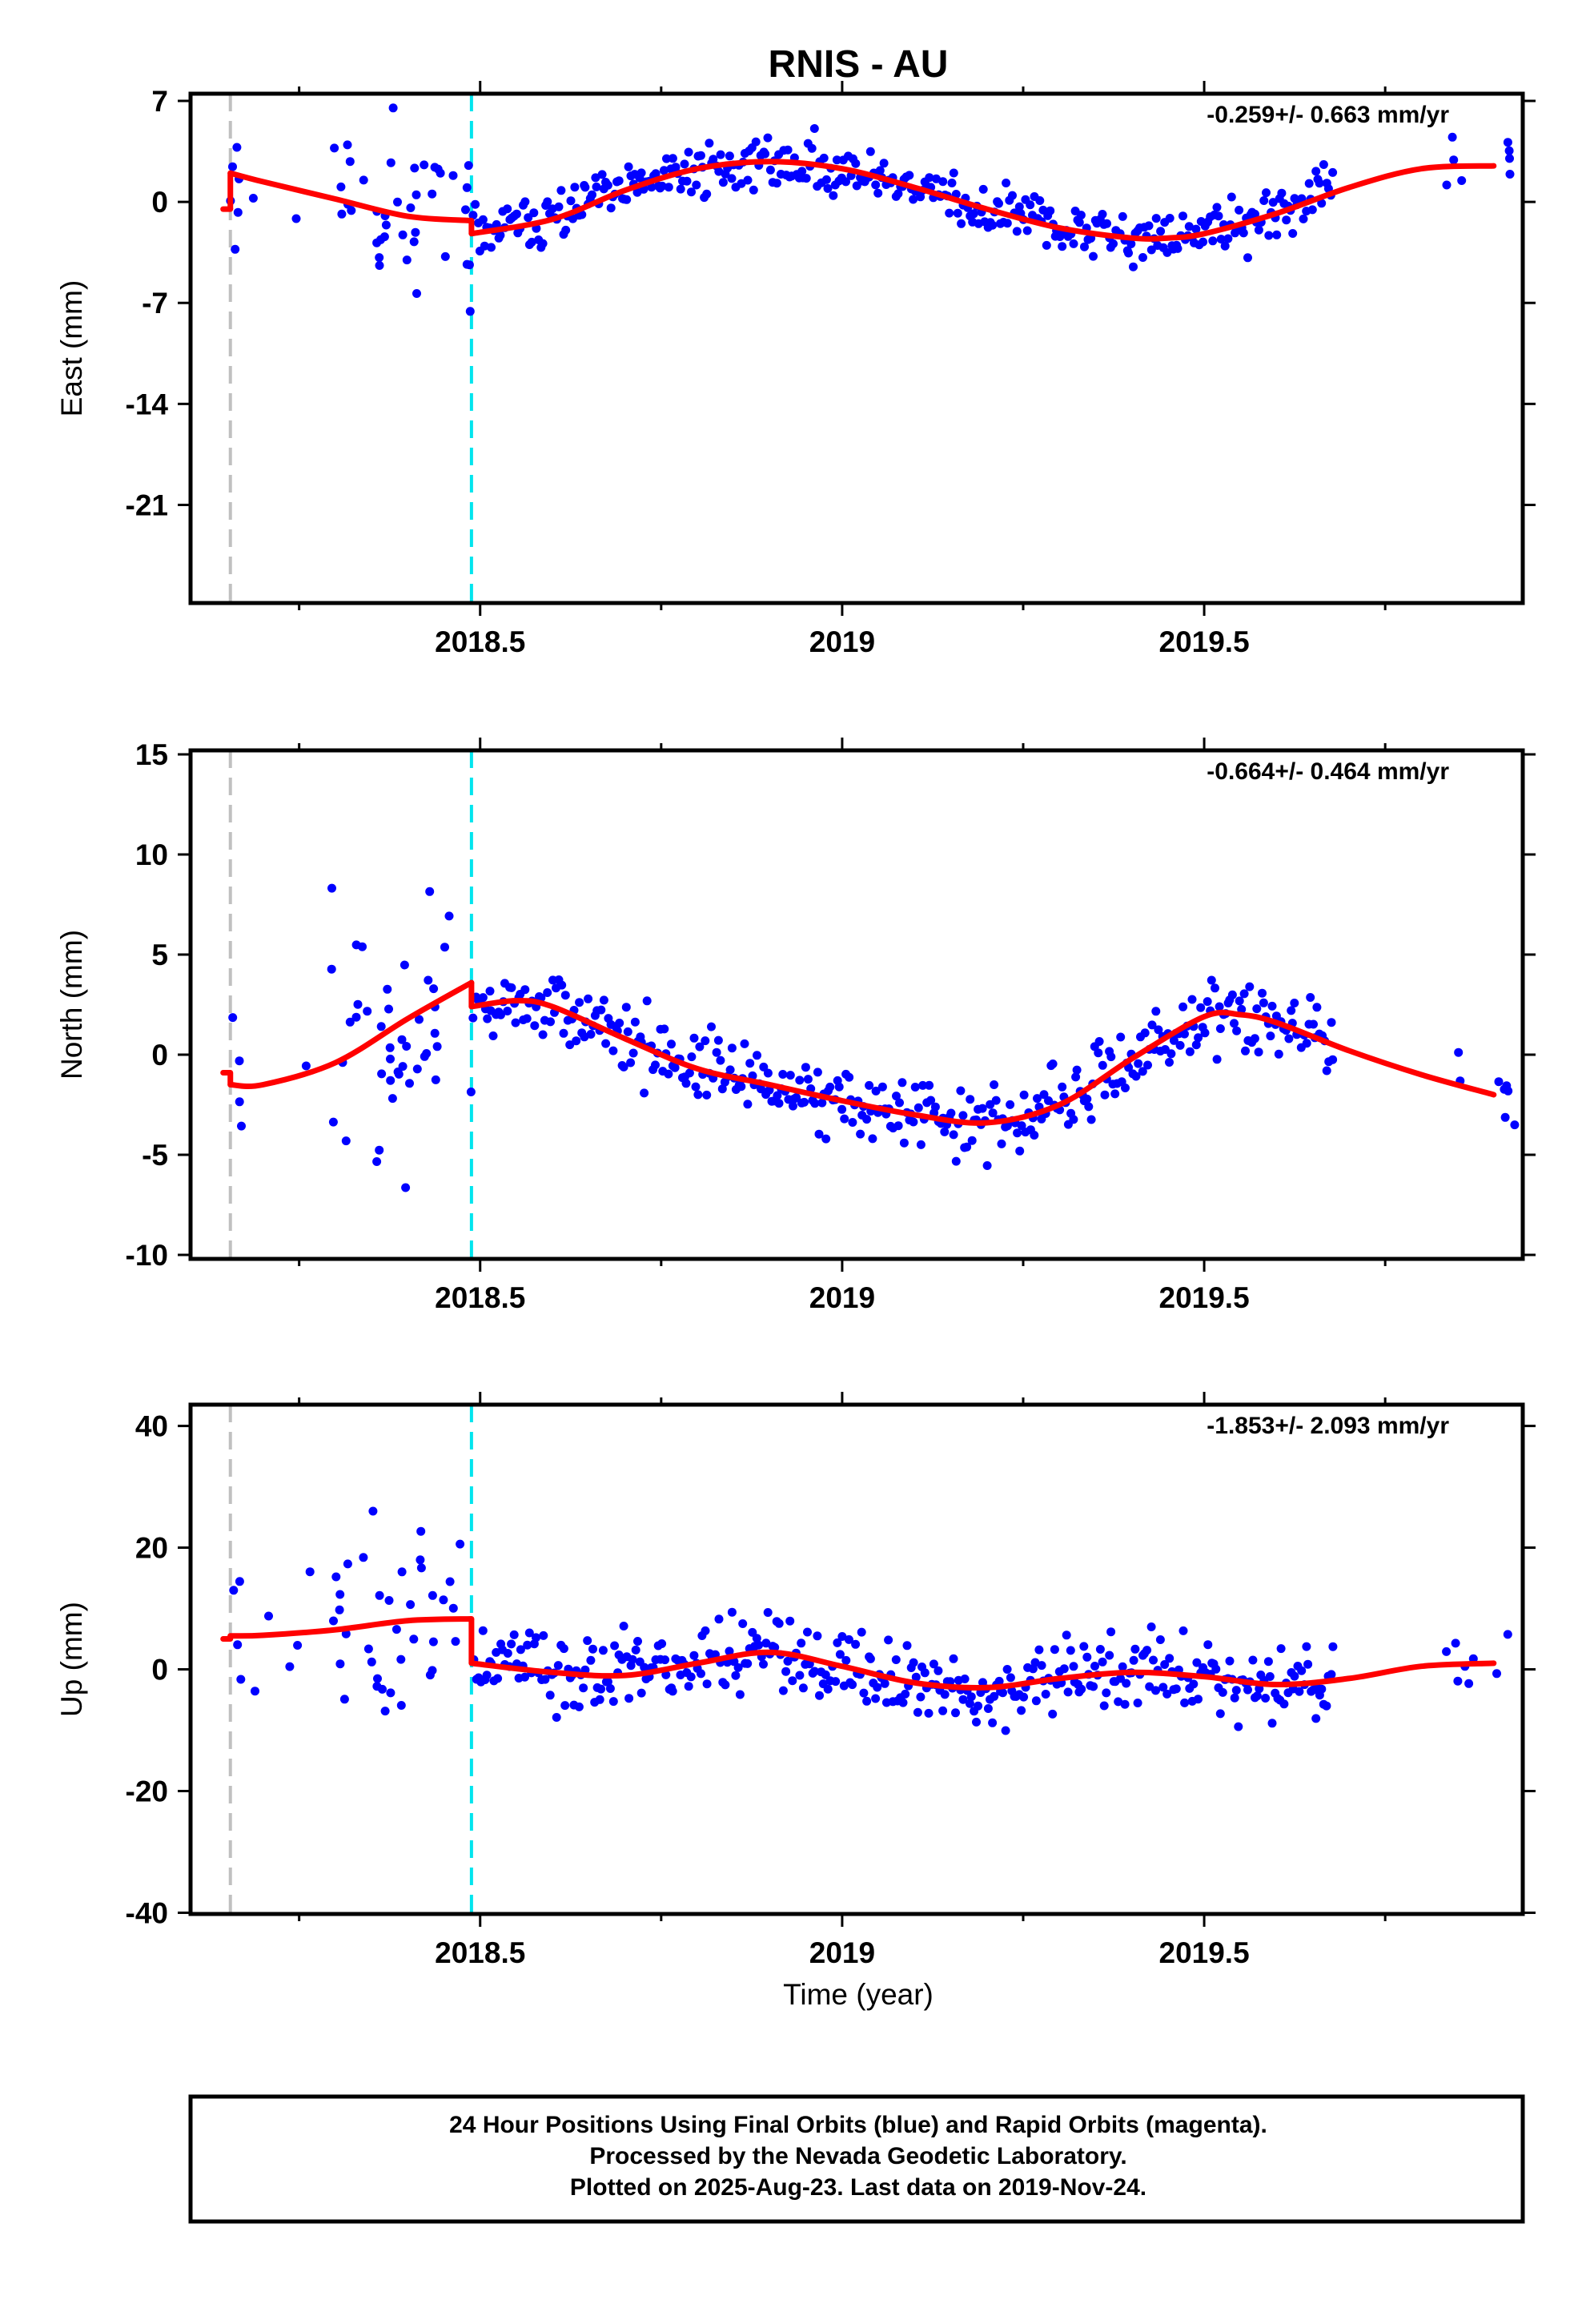 The image size is (1582, 2324). I want to click on x-tick-label: 2019.5, so click(1204, 641).